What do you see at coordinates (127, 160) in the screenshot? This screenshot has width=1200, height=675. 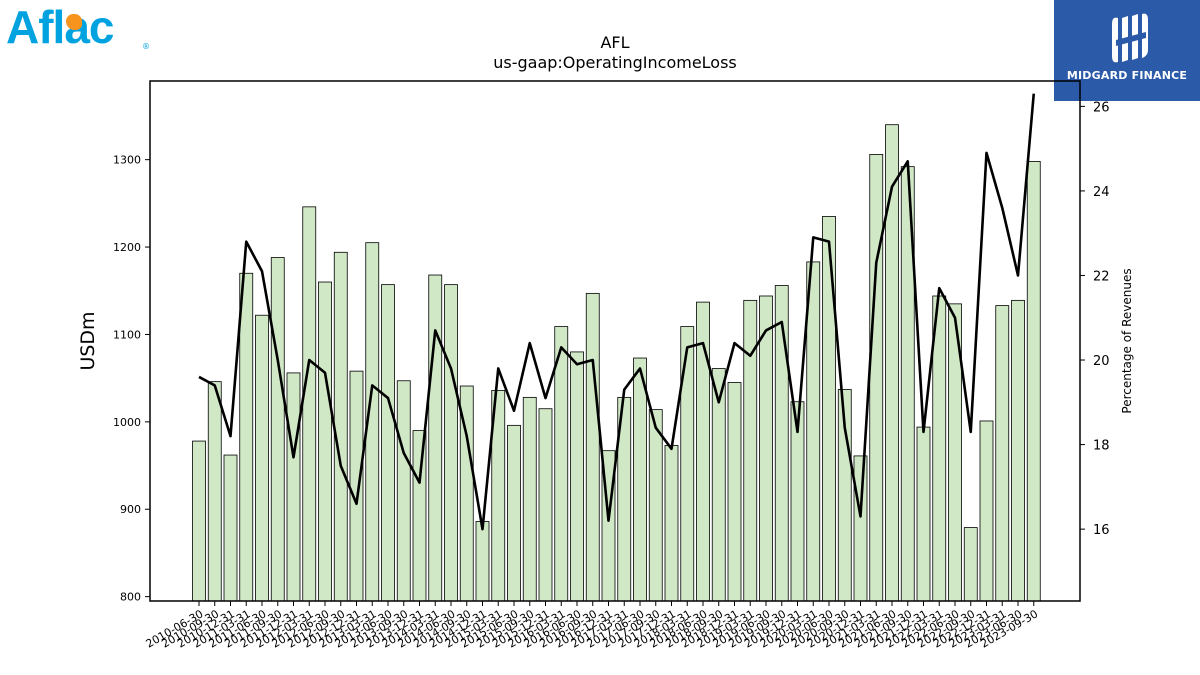 I see `y-tick-label: 1300` at bounding box center [127, 160].